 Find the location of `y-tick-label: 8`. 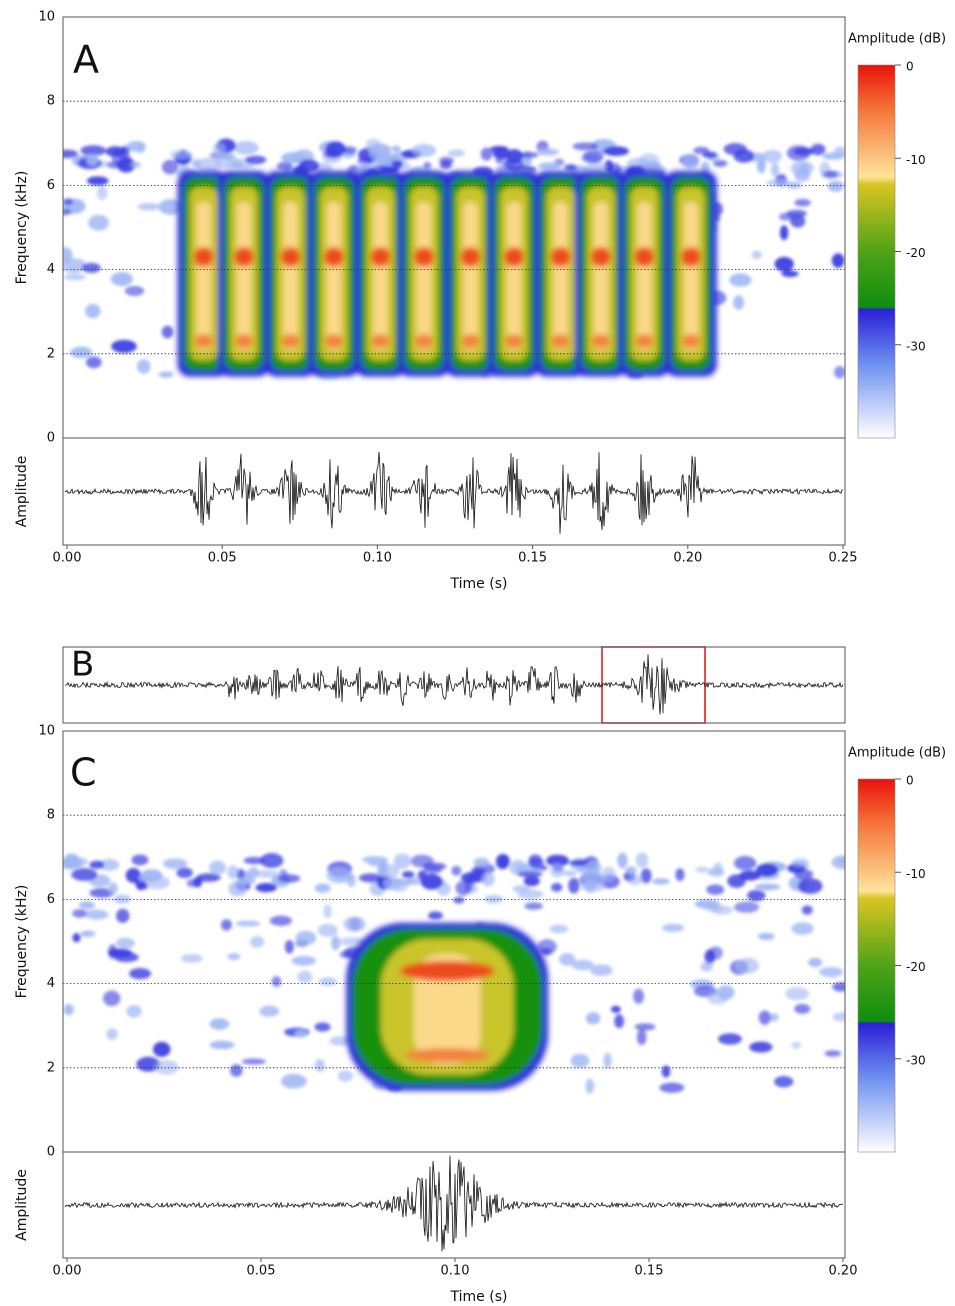

y-tick-label: 8 is located at coordinates (51, 815).